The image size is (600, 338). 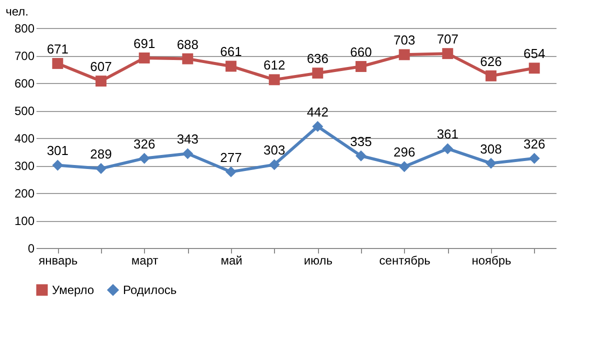 What do you see at coordinates (231, 52) in the screenshot?
I see `data-label: 661` at bounding box center [231, 52].